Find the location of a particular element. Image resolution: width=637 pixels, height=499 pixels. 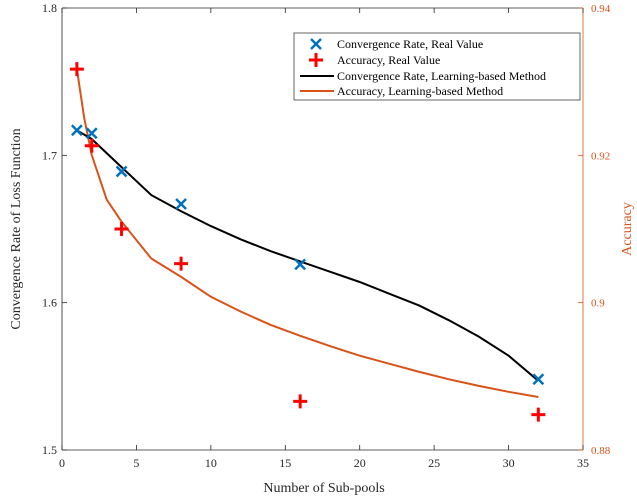

left-y-tick-label: 1.7 is located at coordinates (49, 155).